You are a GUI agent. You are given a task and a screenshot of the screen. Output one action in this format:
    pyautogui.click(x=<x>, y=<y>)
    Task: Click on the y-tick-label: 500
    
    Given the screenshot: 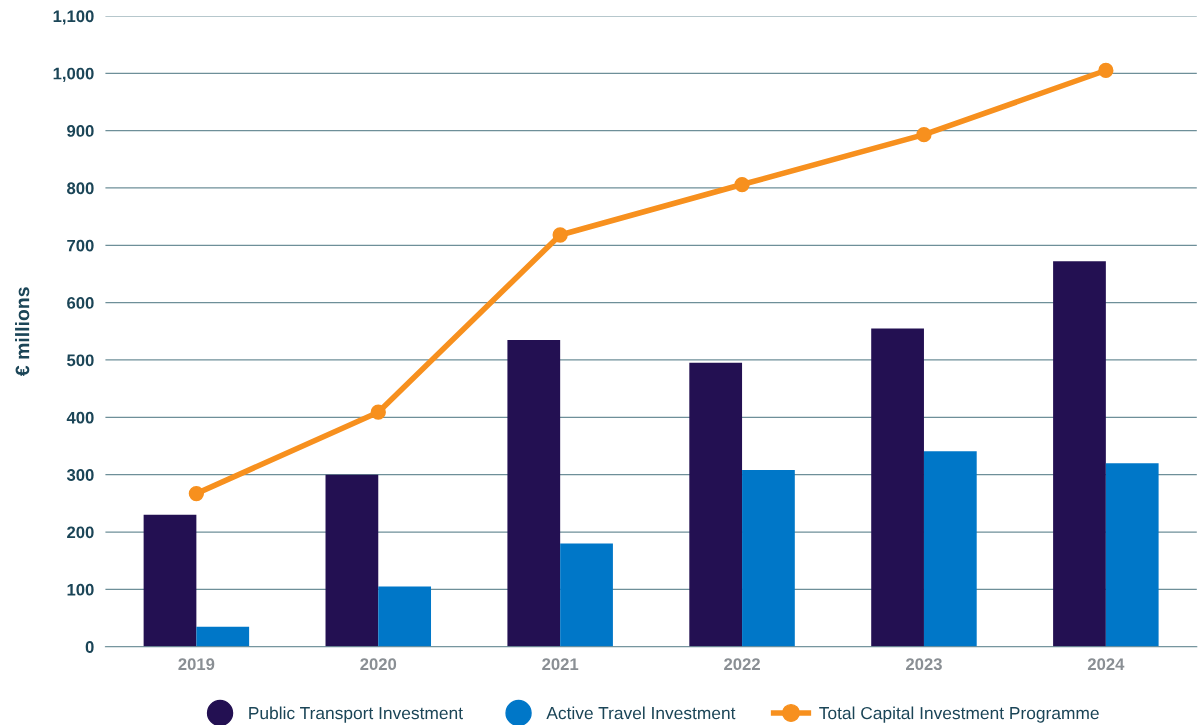 What is the action you would take?
    pyautogui.click(x=80, y=360)
    